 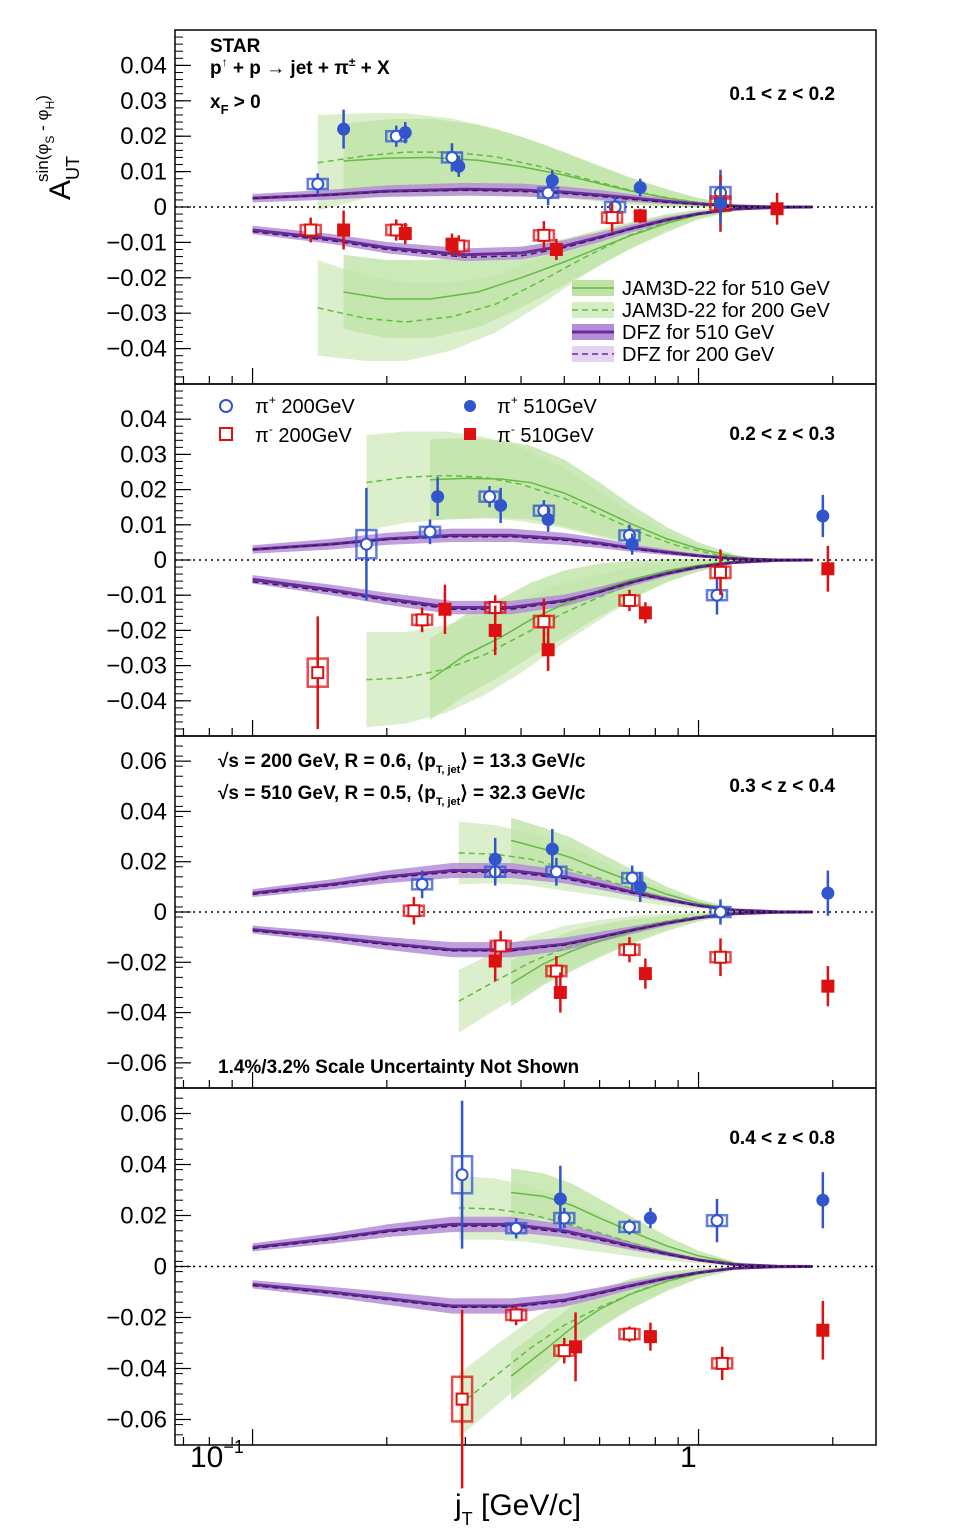 I want to click on y-tick-label: 0.06, so click(x=143, y=1114).